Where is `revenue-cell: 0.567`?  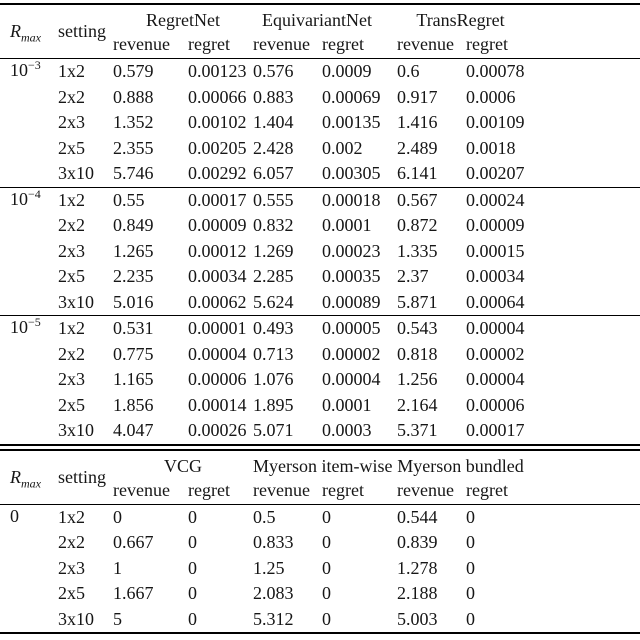 revenue-cell: 0.567 is located at coordinates (417, 199).